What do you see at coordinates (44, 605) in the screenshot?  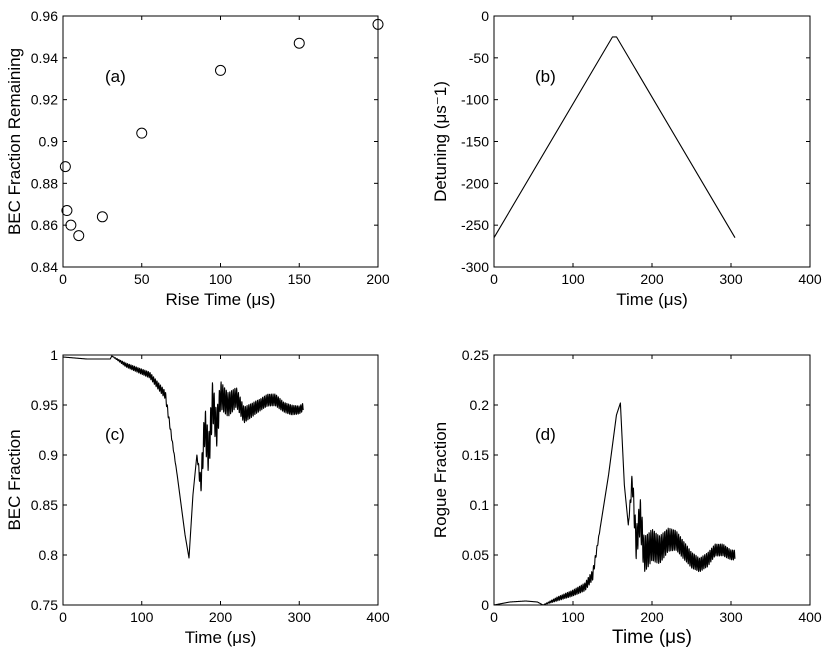 I see `y-tick-label: 0.75` at bounding box center [44, 605].